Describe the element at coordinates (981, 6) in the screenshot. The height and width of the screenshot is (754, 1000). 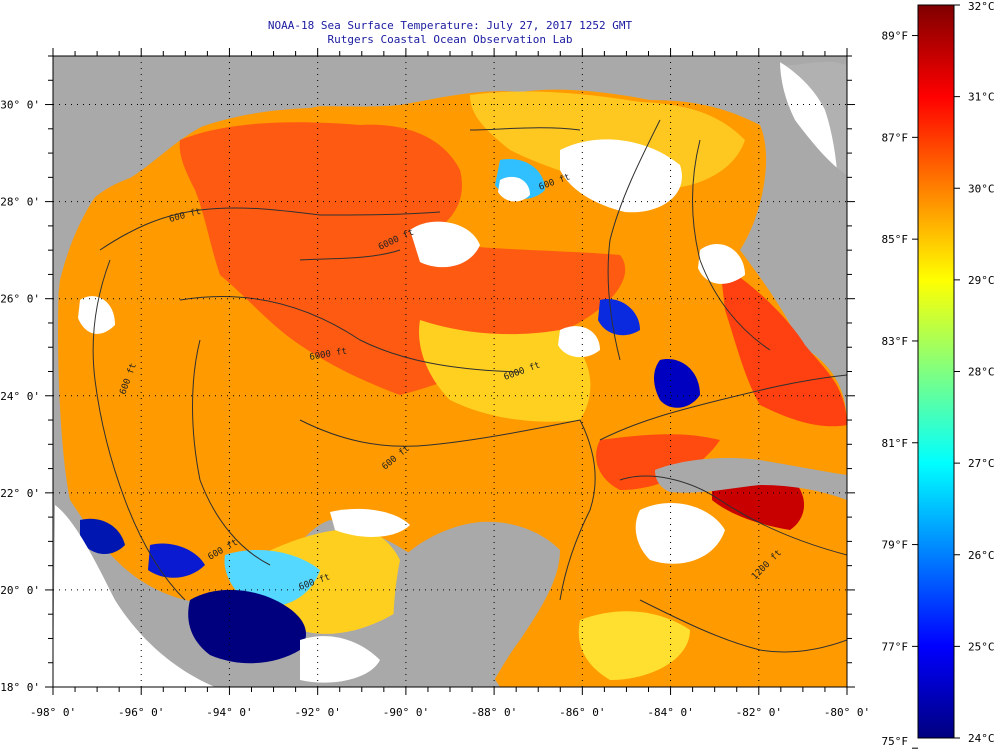
I see `colorbar-celsius-label: 32°C` at that location.